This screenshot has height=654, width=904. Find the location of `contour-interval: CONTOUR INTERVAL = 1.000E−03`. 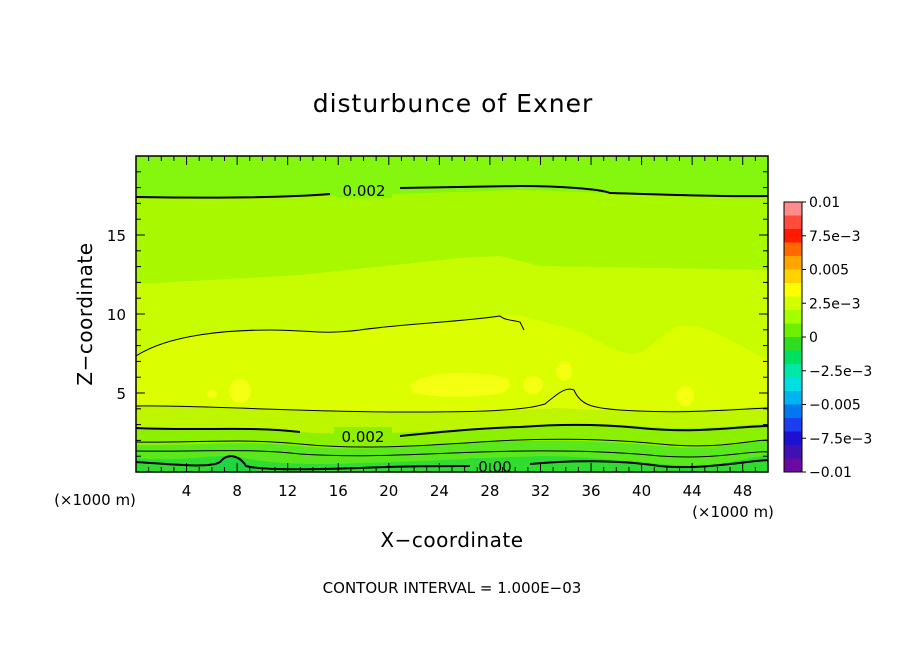

contour-interval: CONTOUR INTERVAL = 1.000E−03 is located at coordinates (452, 588).